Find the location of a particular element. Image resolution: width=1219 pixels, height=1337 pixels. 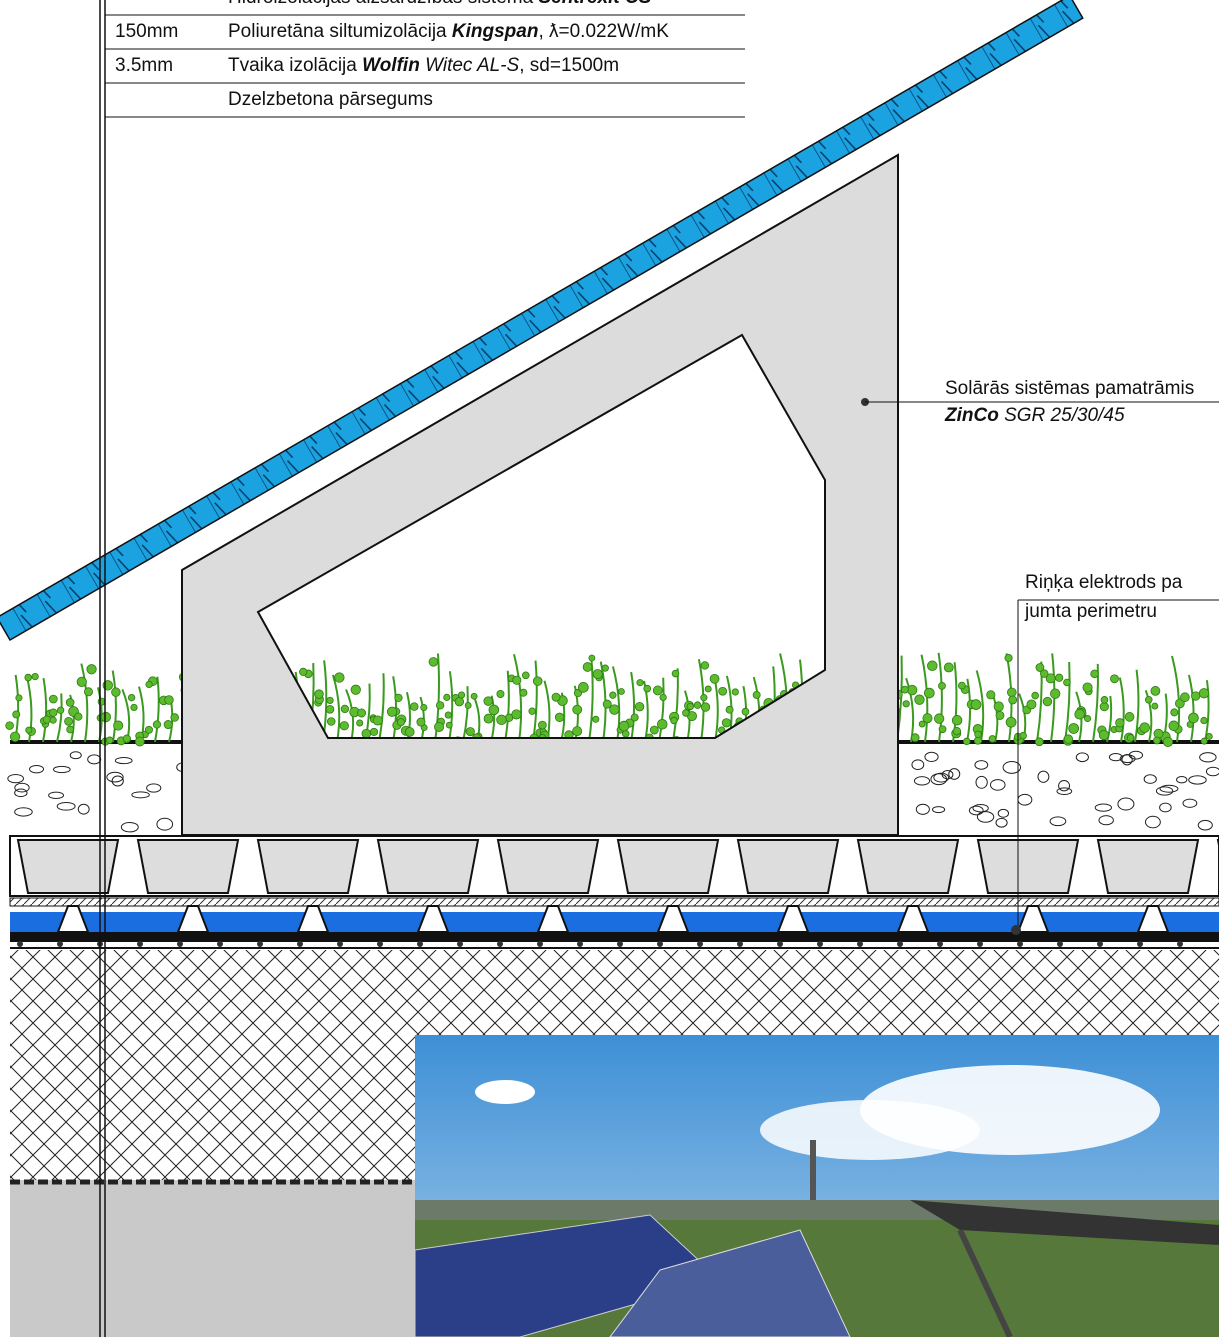

text-run: Tvaika izolācija is located at coordinates (295, 65).